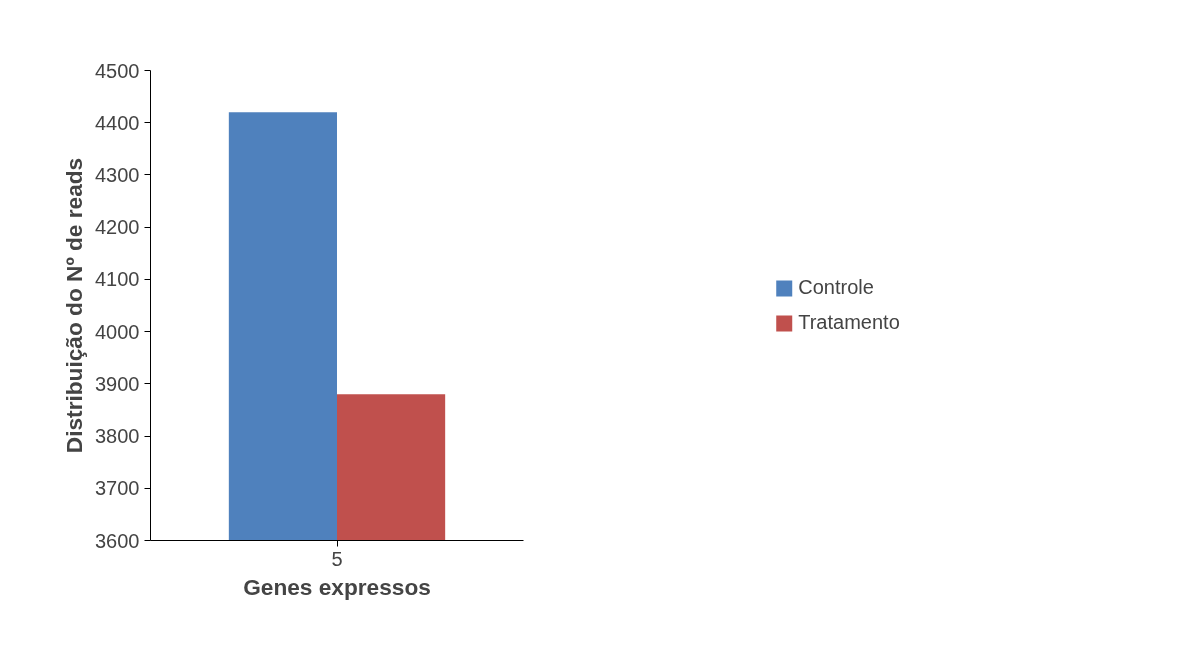  I want to click on y-axis-title: Distribuição do Nº de reads, so click(74, 305).